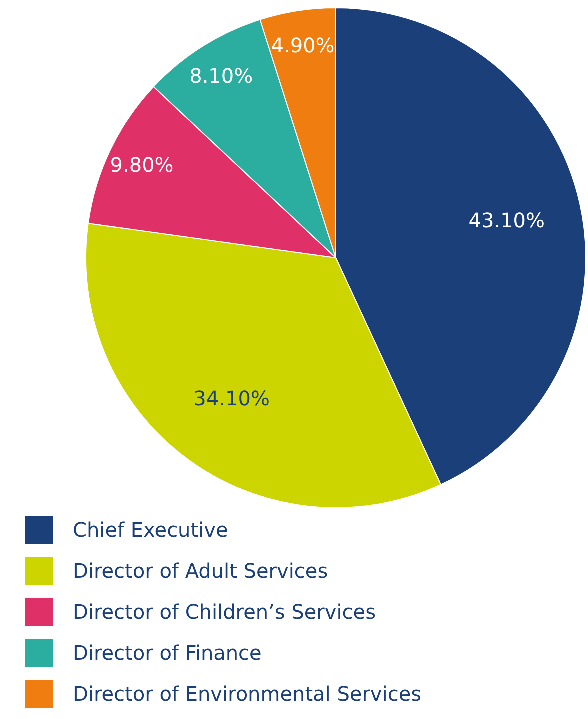 The image size is (588, 719). I want to click on data-label: 4.90%, so click(303, 46).